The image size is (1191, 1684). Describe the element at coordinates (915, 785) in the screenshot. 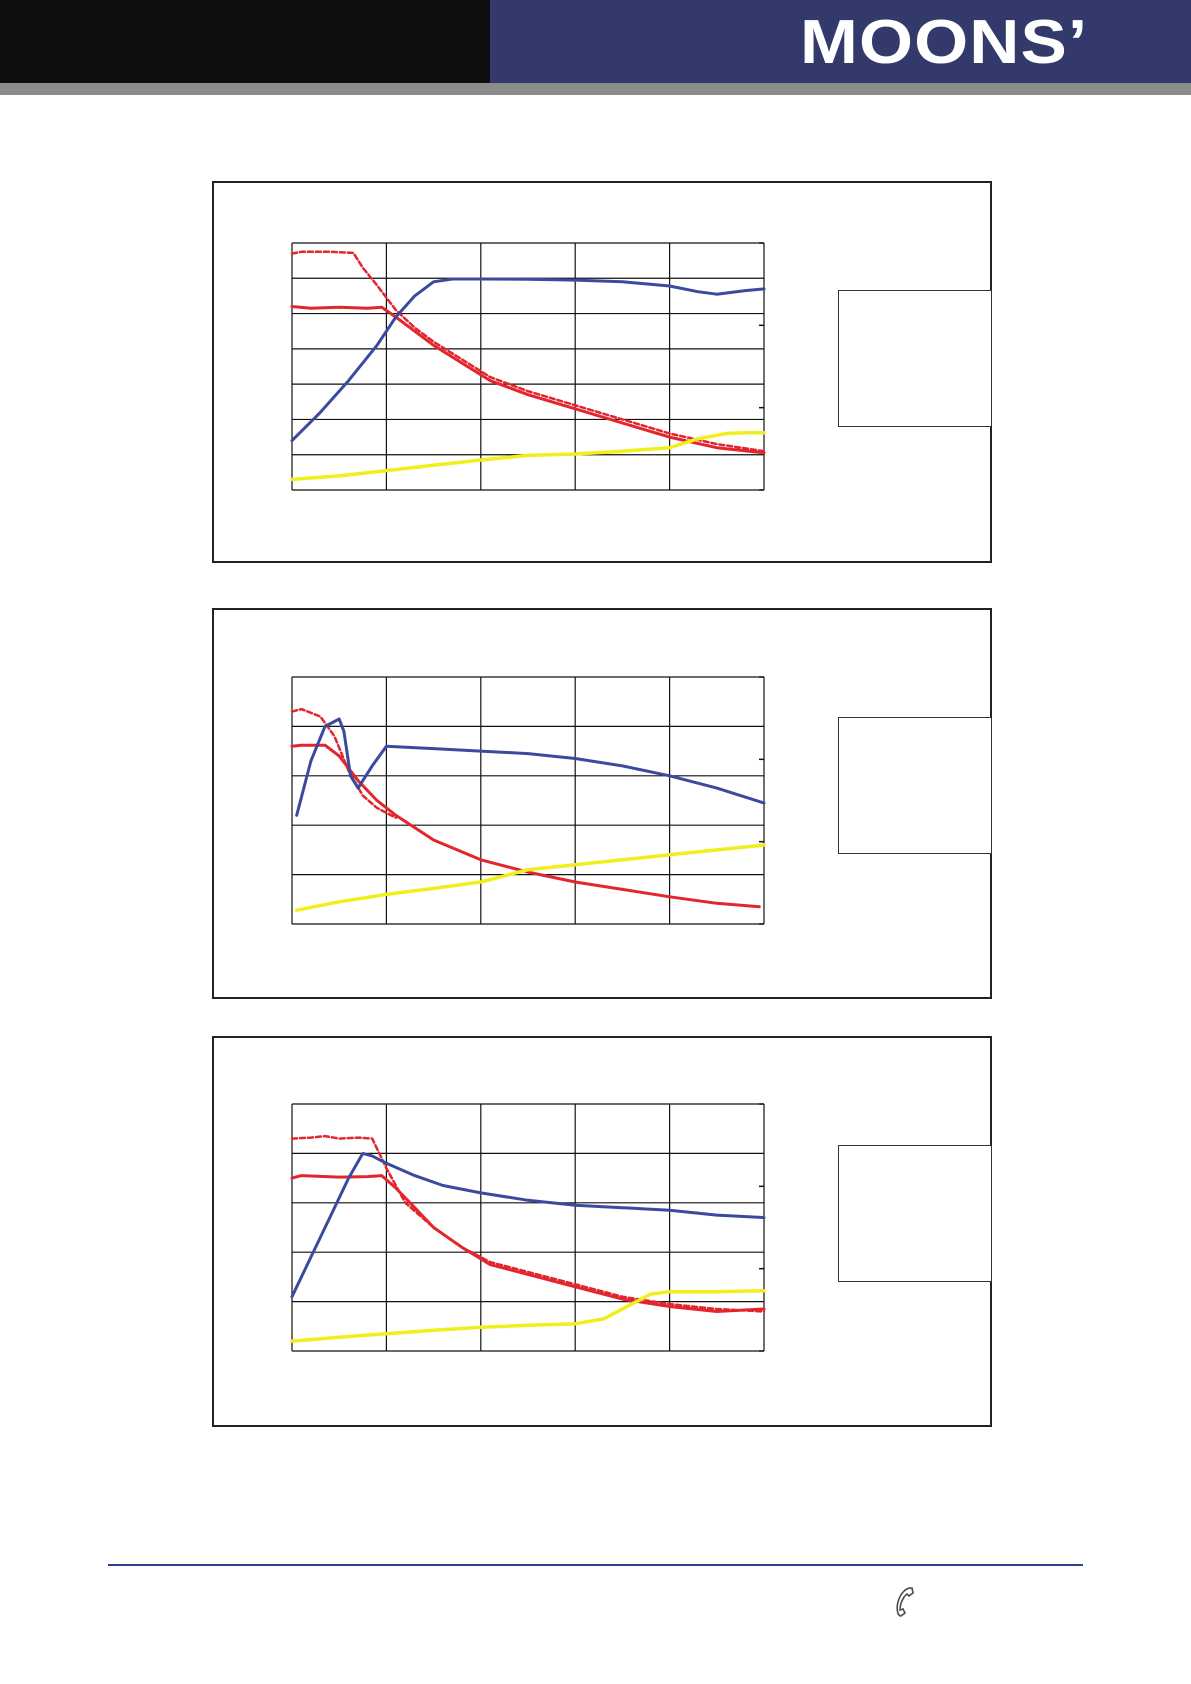

I see `chart-2-legend` at that location.